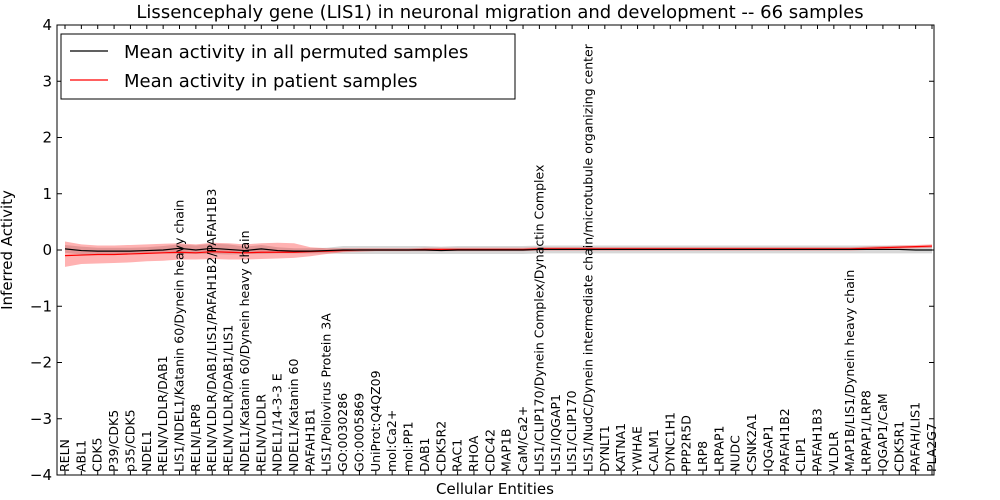 Image resolution: width=1000 pixels, height=500 pixels. Describe the element at coordinates (195, 438) in the screenshot. I see `x-tick-label: RELN/LRP8` at that location.